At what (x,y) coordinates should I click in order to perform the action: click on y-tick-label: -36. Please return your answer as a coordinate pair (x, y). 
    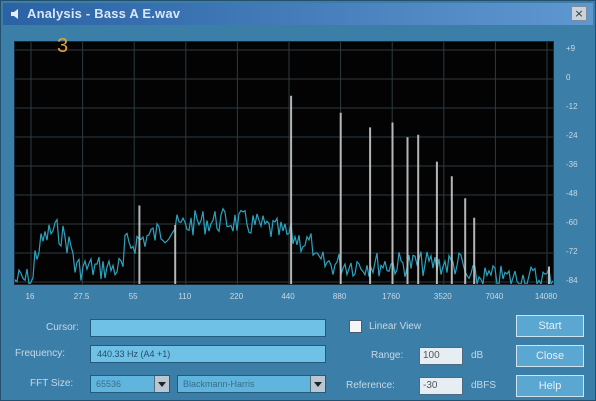
    Looking at the image, I should click on (572, 164).